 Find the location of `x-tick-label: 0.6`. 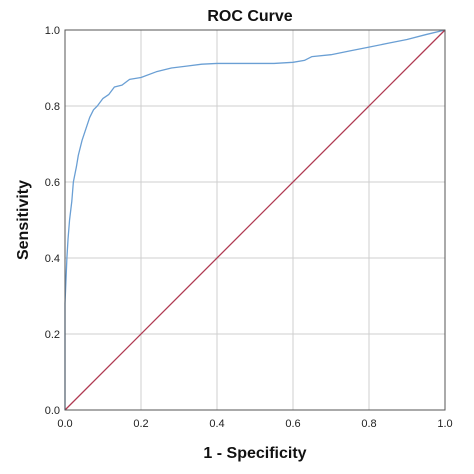

x-tick-label: 0.6 is located at coordinates (292, 424).